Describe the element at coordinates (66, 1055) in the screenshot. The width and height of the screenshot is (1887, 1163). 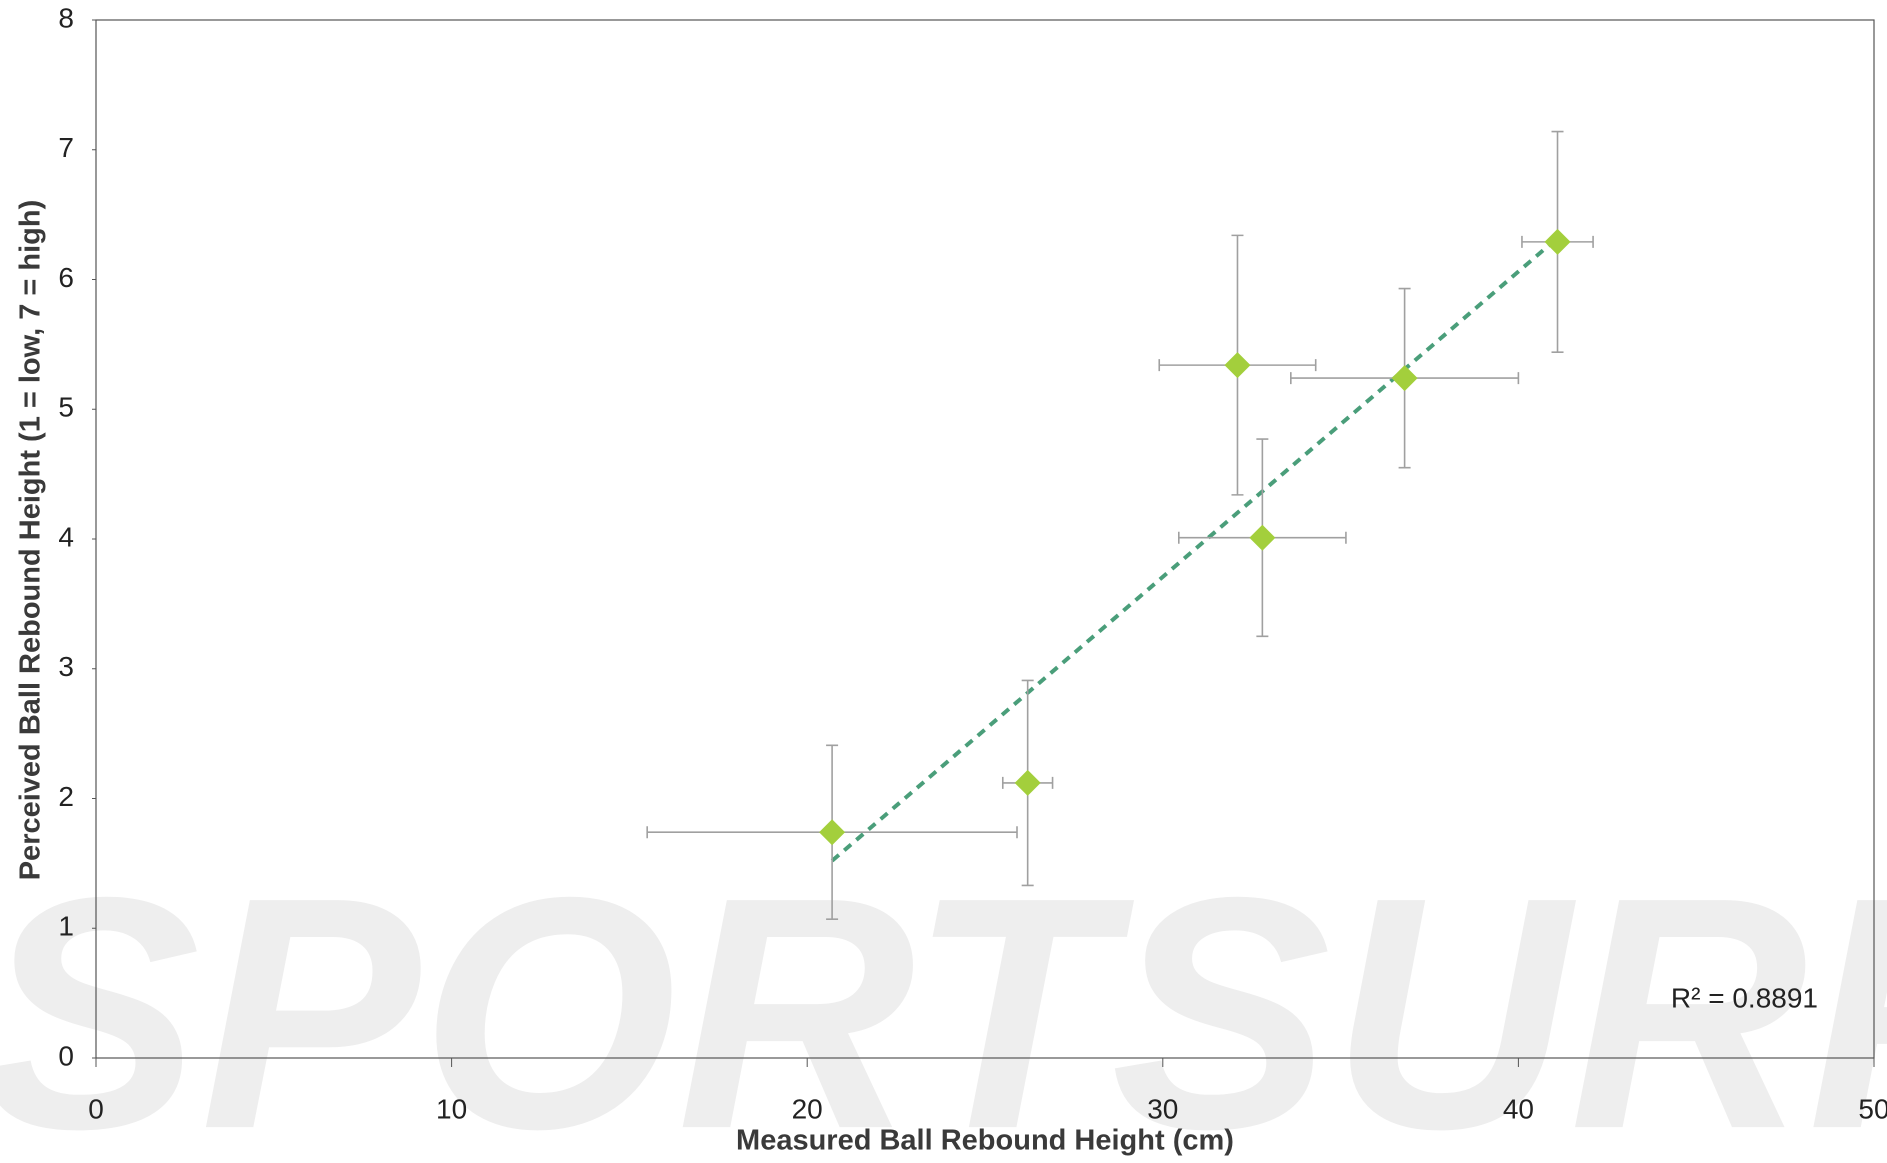
I see `y-tick-label: 0` at that location.